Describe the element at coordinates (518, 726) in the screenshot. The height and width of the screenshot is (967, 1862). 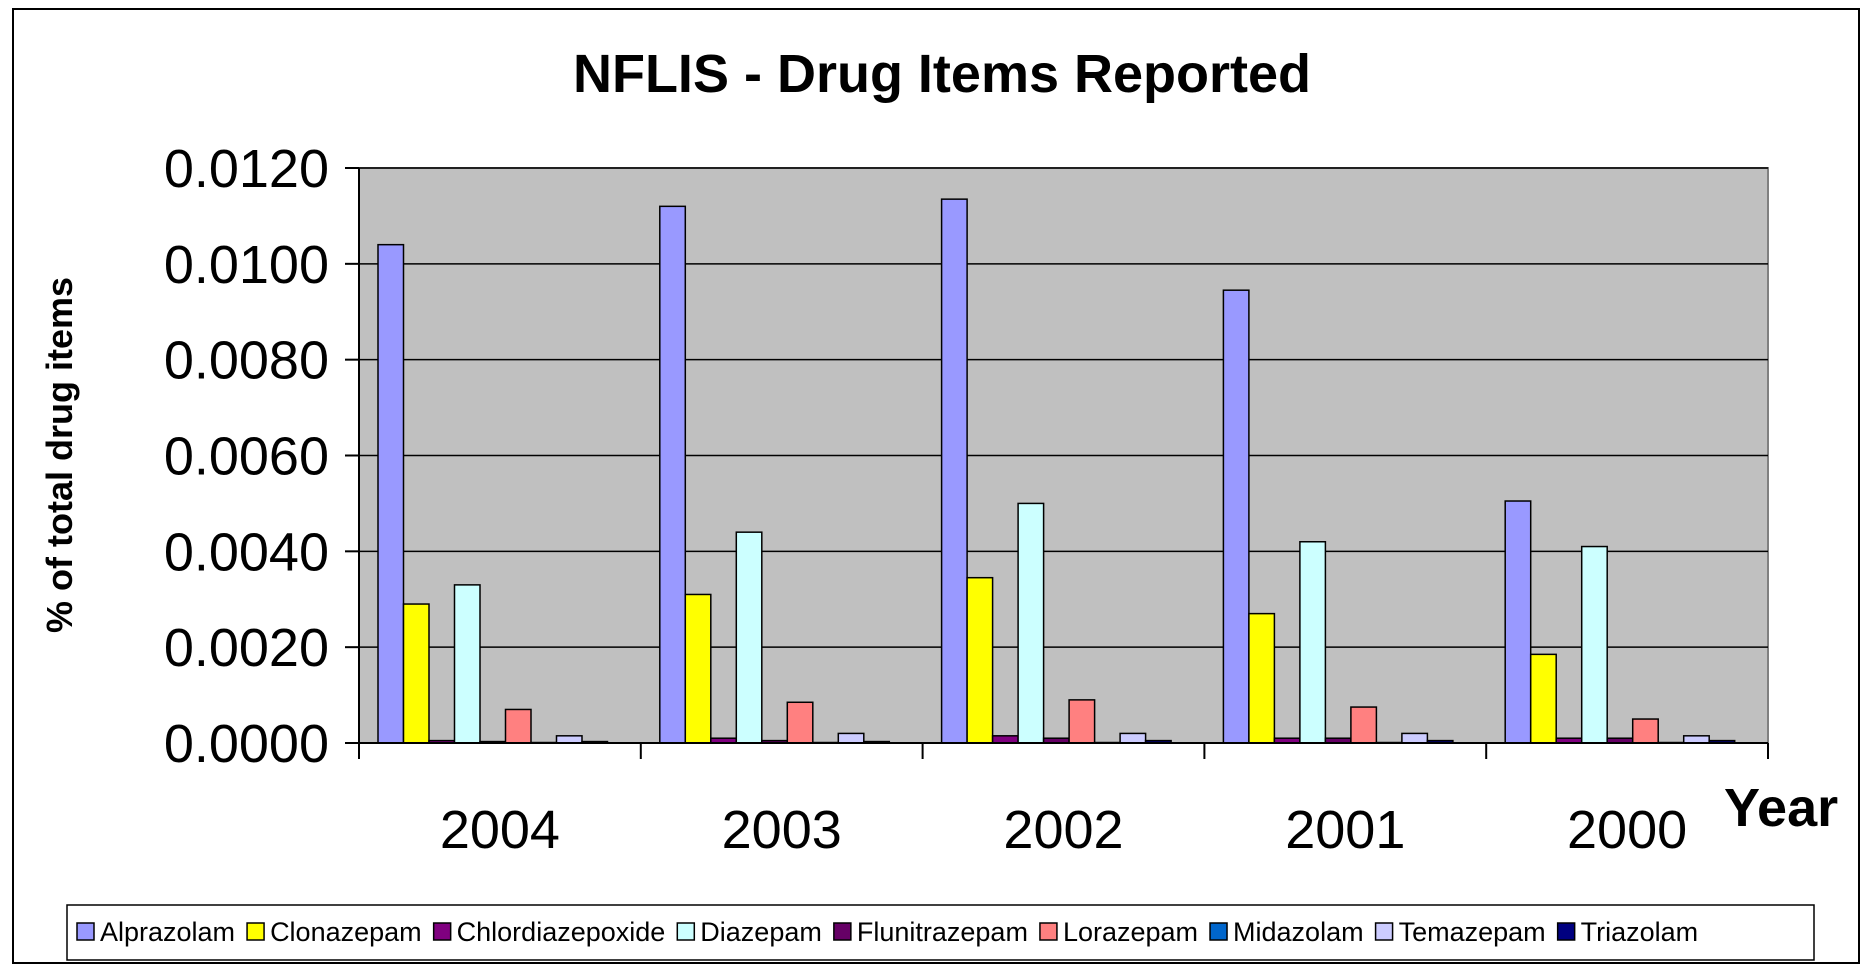
I see `bar-lorazepam-2004` at that location.